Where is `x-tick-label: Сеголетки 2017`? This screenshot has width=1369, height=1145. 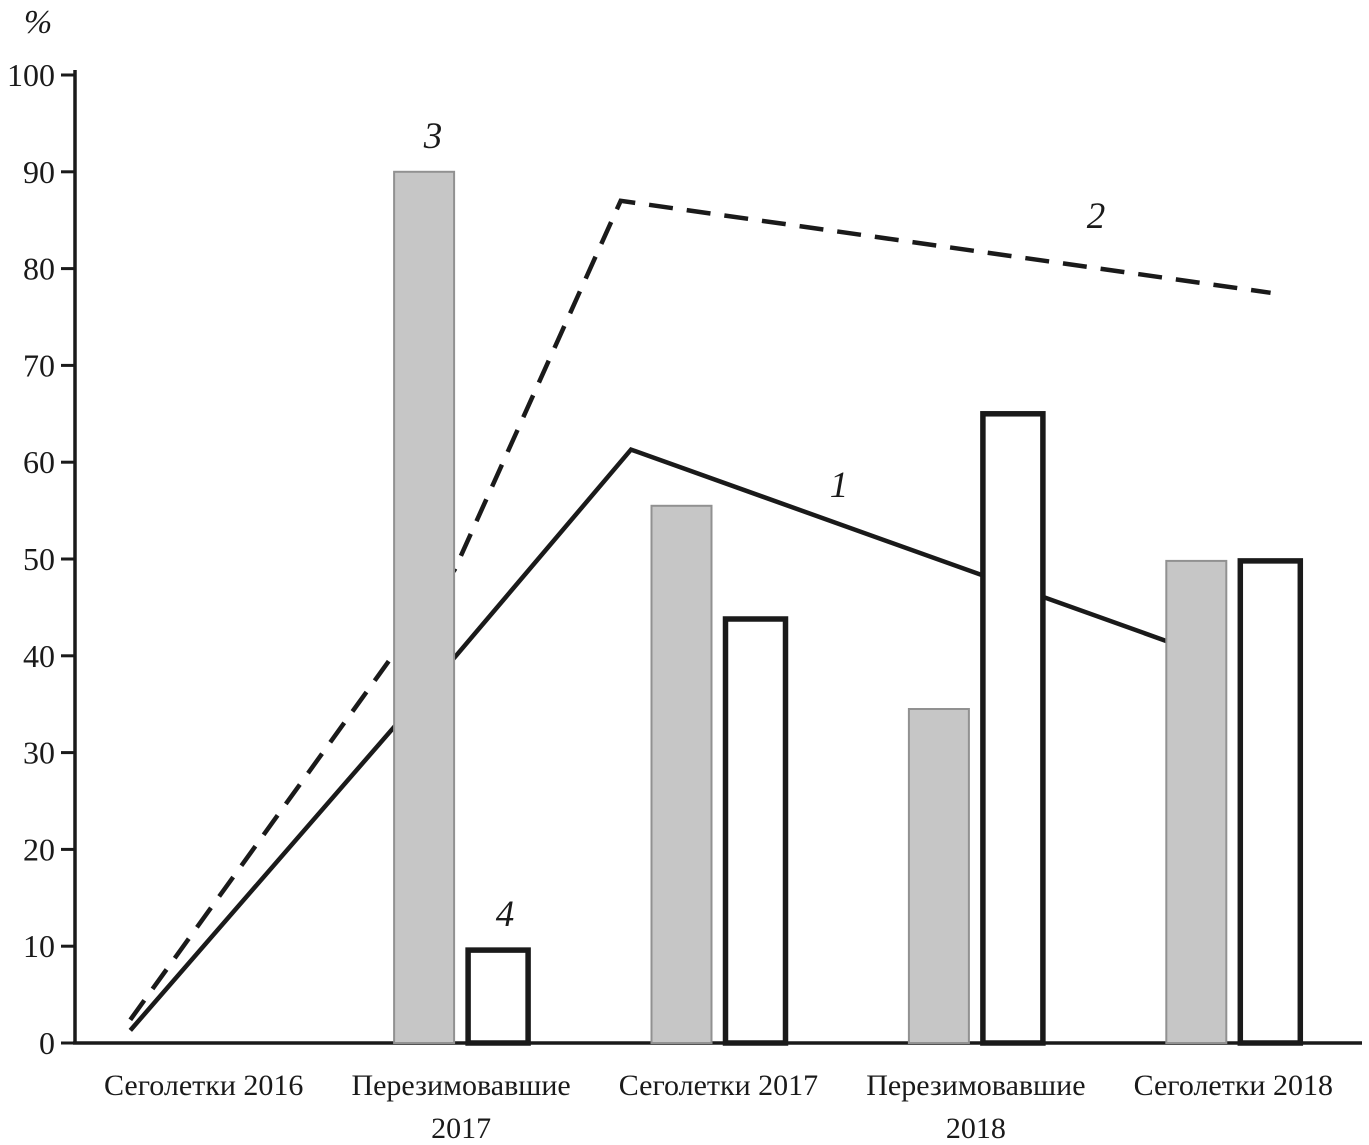 x-tick-label: Сеголетки 2017 is located at coordinates (718, 1085).